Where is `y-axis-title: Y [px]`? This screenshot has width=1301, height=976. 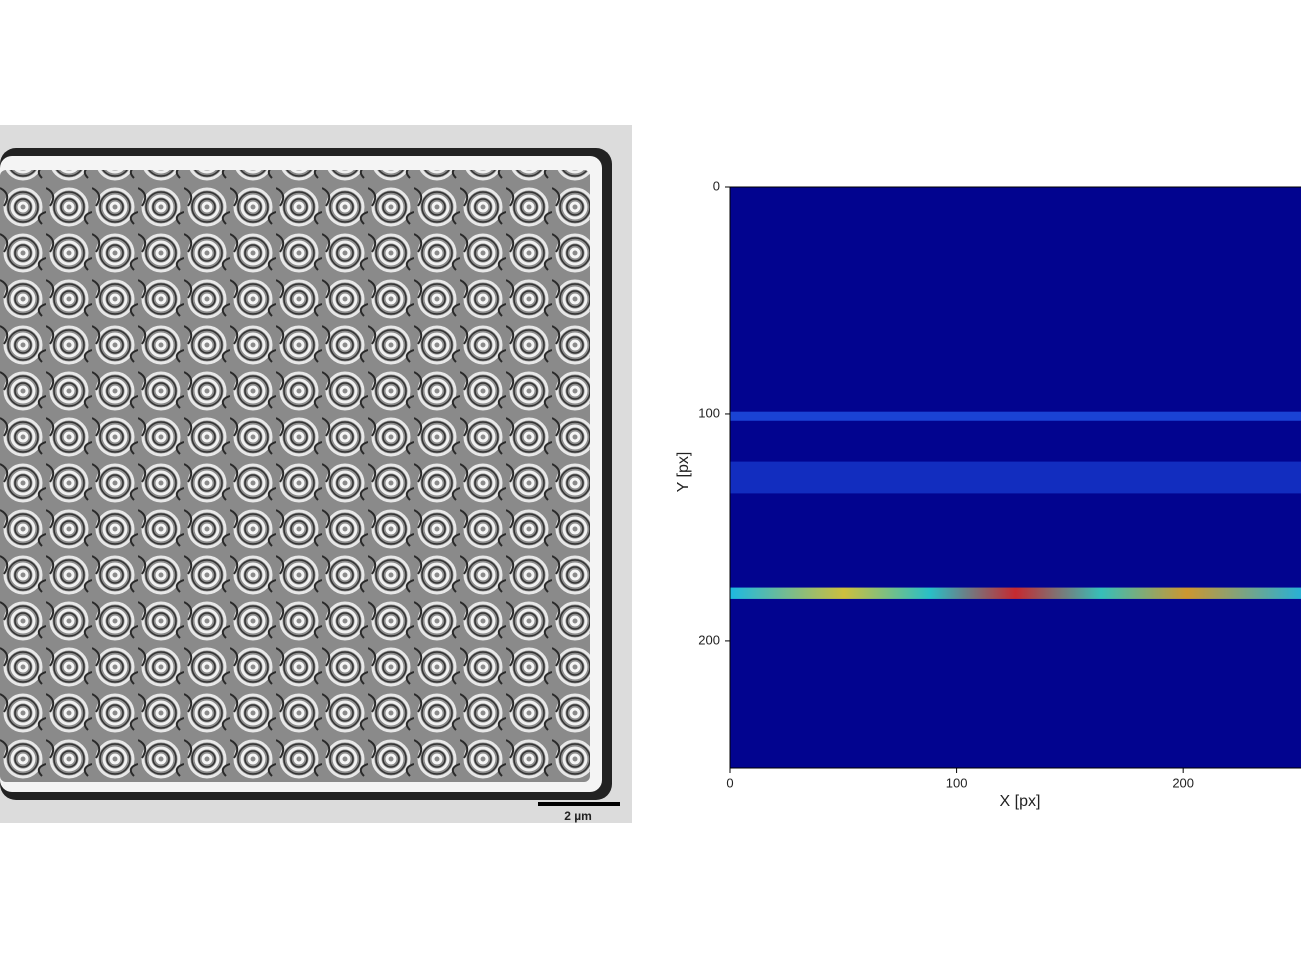
y-axis-title: Y [px] is located at coordinates (683, 472).